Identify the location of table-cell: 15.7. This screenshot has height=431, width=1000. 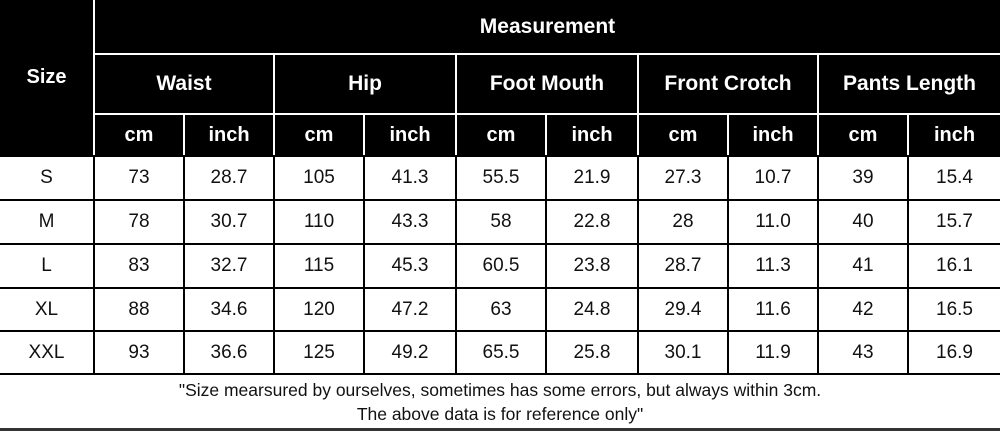
(953, 221).